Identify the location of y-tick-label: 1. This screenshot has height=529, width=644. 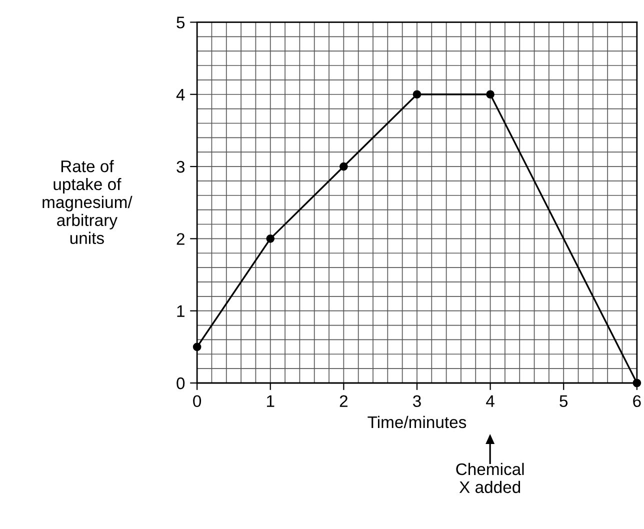
(180, 311).